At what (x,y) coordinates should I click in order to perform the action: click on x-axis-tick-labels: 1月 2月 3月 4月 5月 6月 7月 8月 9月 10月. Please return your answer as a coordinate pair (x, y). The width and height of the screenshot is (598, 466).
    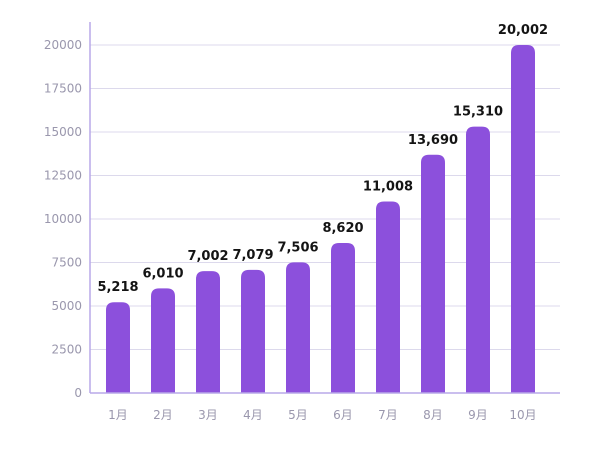
    Looking at the image, I should click on (322, 415).